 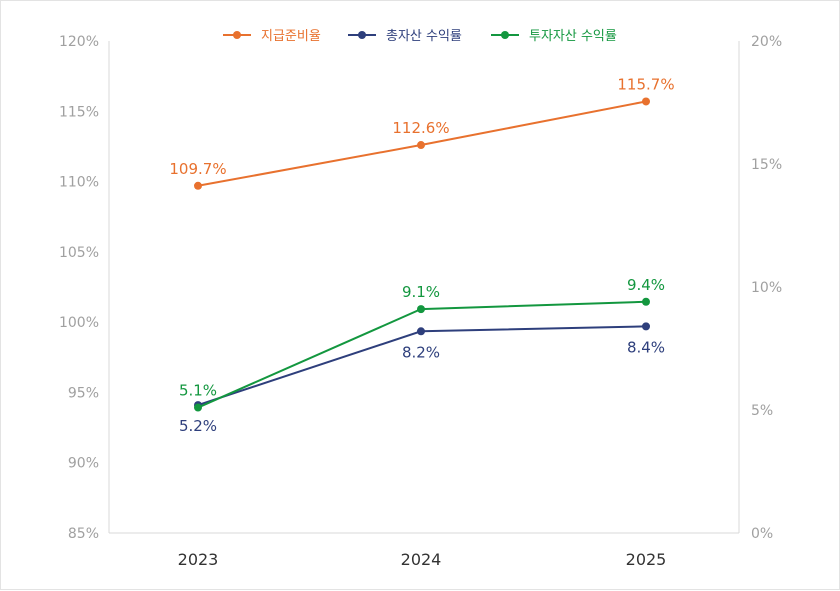 What do you see at coordinates (766, 42) in the screenshot?
I see `right-tick-label: 20%` at bounding box center [766, 42].